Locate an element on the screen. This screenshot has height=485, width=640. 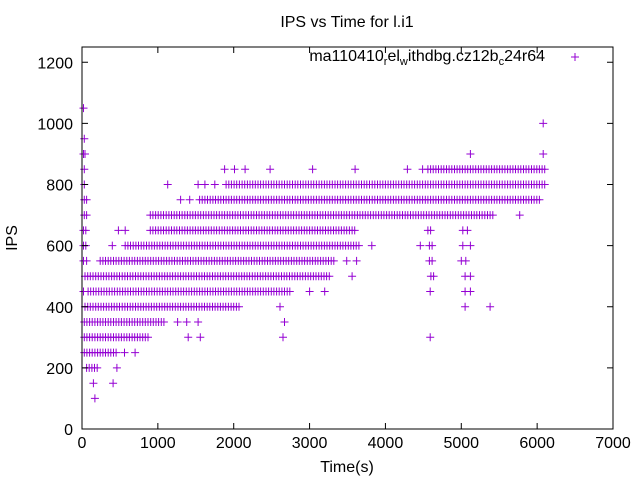
legend: ma110410relwithdbg.cz12bc24r64 is located at coordinates (444, 58).